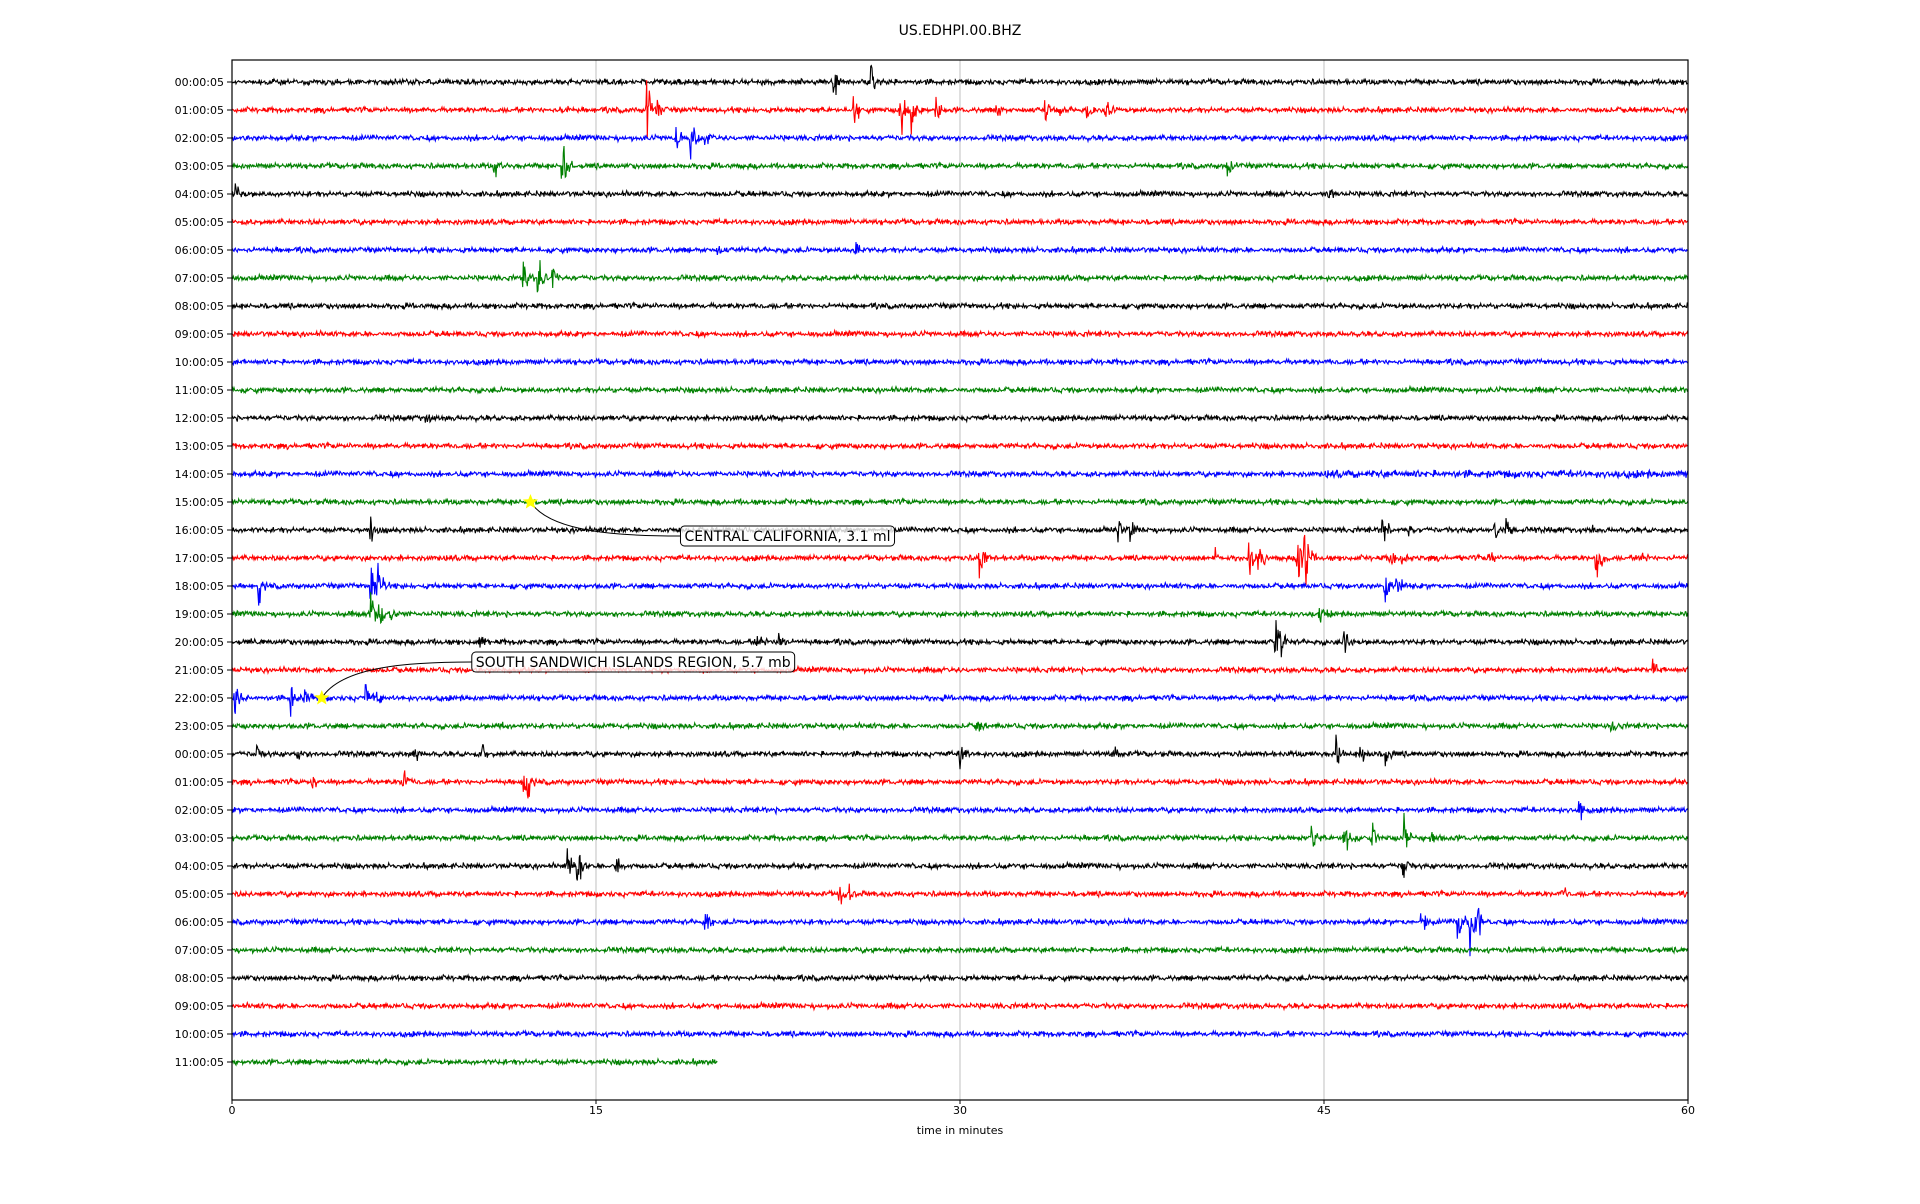  Describe the element at coordinates (960, 446) in the screenshot. I see `trace-13:00:05` at that location.